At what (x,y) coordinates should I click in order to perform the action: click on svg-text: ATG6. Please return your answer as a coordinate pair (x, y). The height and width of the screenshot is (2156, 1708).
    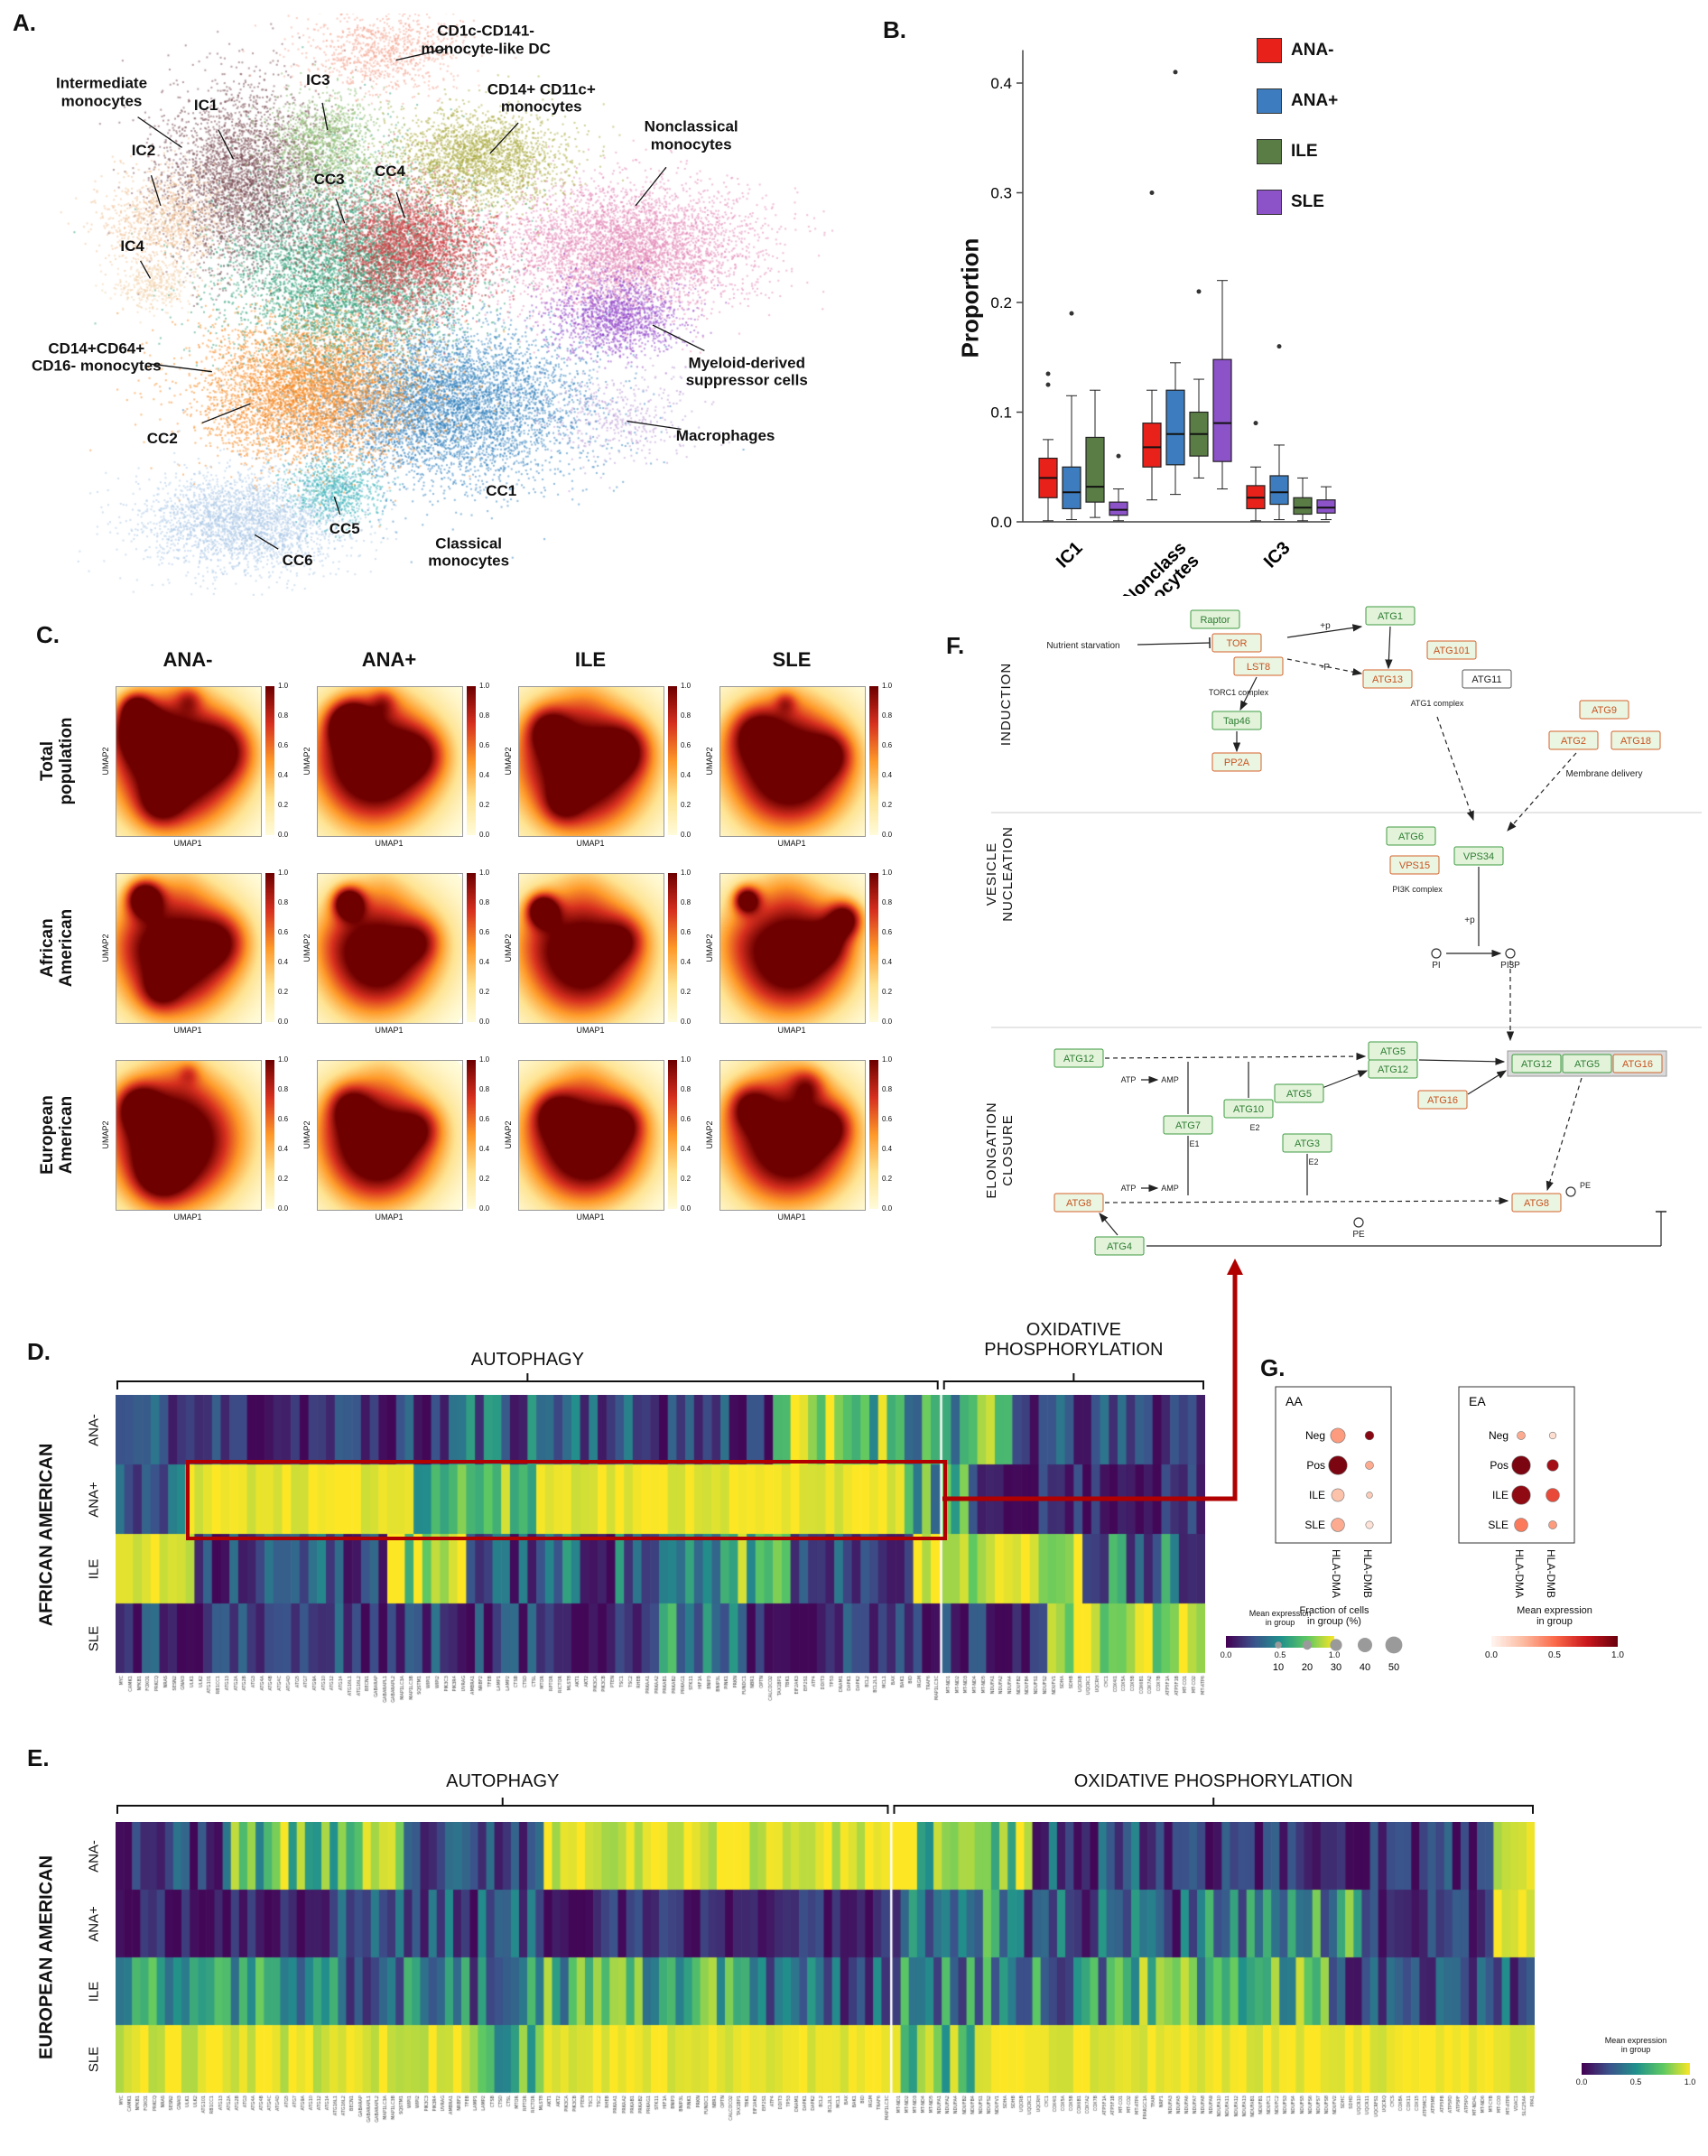
    Looking at the image, I should click on (1411, 837).